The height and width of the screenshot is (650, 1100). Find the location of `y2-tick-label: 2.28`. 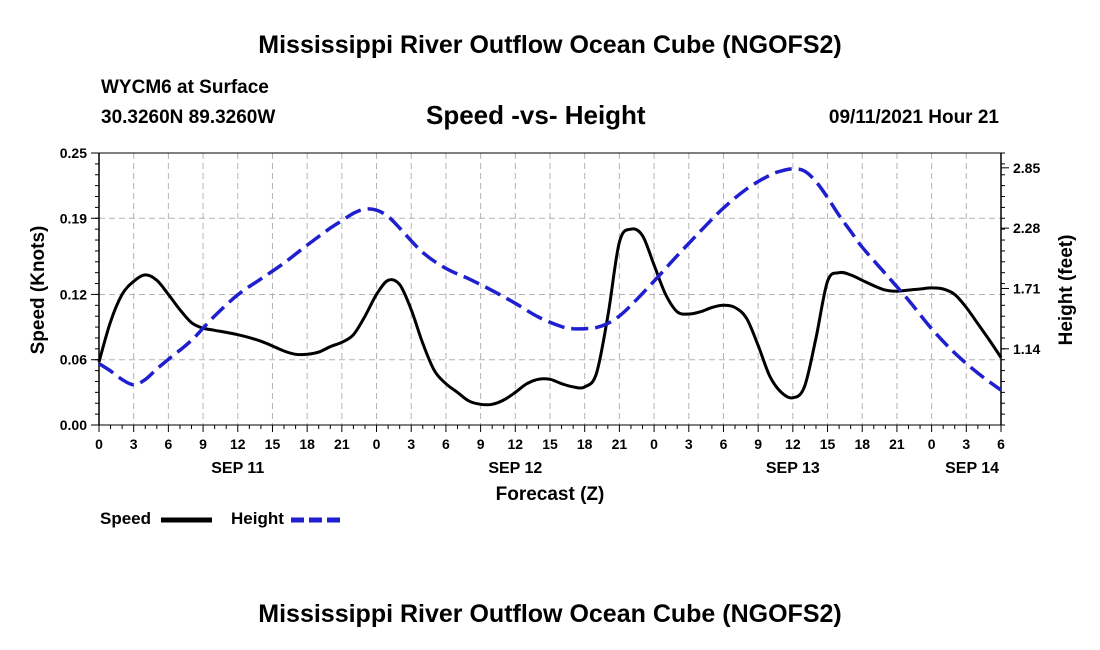

y2-tick-label: 2.28 is located at coordinates (1026, 228).